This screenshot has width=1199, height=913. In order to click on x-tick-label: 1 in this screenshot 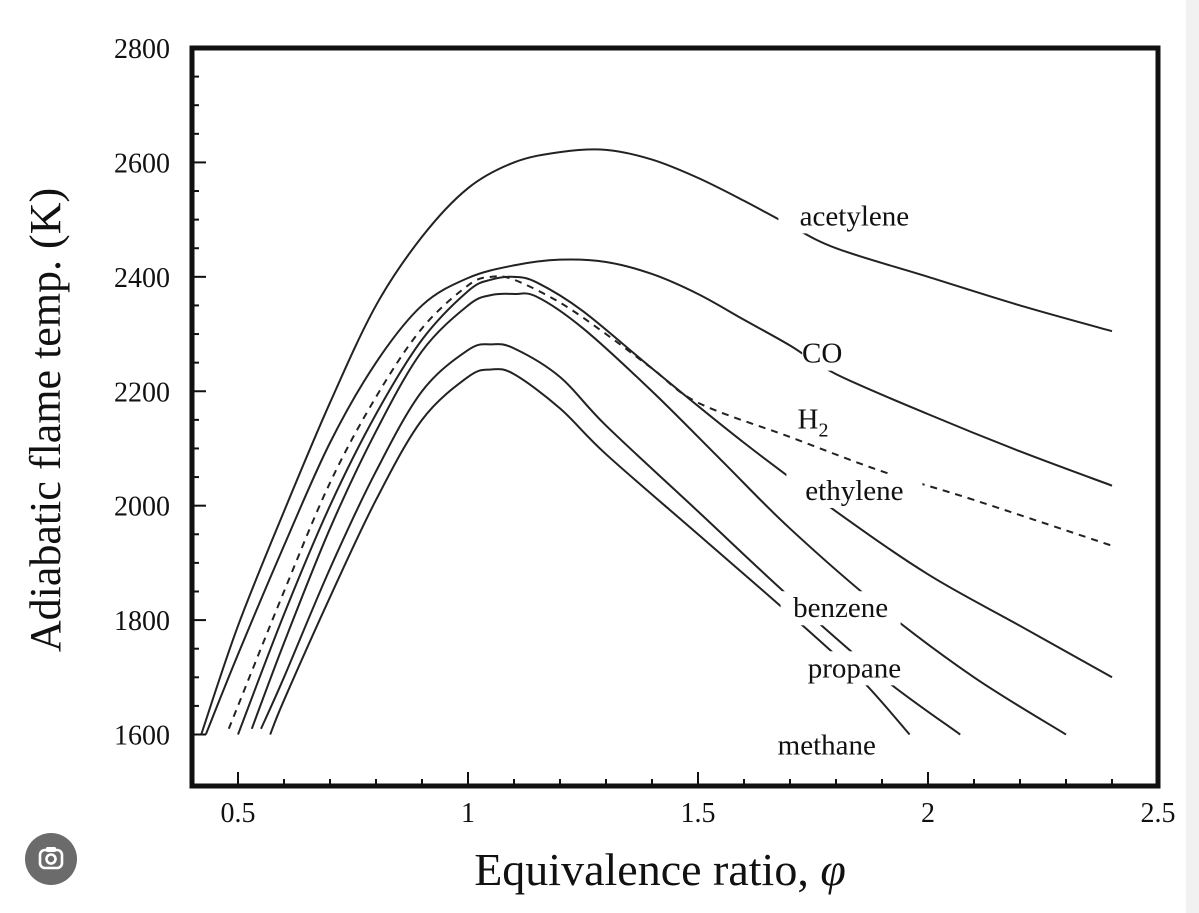, I will do `click(468, 813)`.